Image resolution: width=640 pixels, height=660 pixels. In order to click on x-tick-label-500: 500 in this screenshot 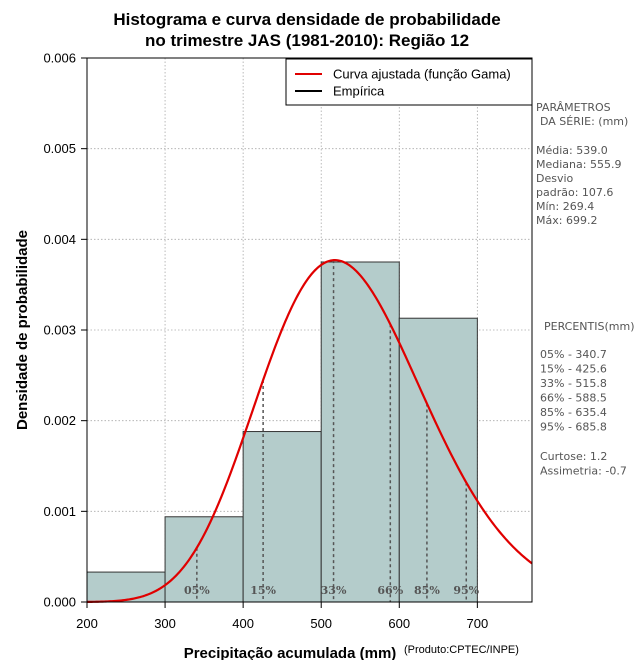, I will do `click(321, 623)`.